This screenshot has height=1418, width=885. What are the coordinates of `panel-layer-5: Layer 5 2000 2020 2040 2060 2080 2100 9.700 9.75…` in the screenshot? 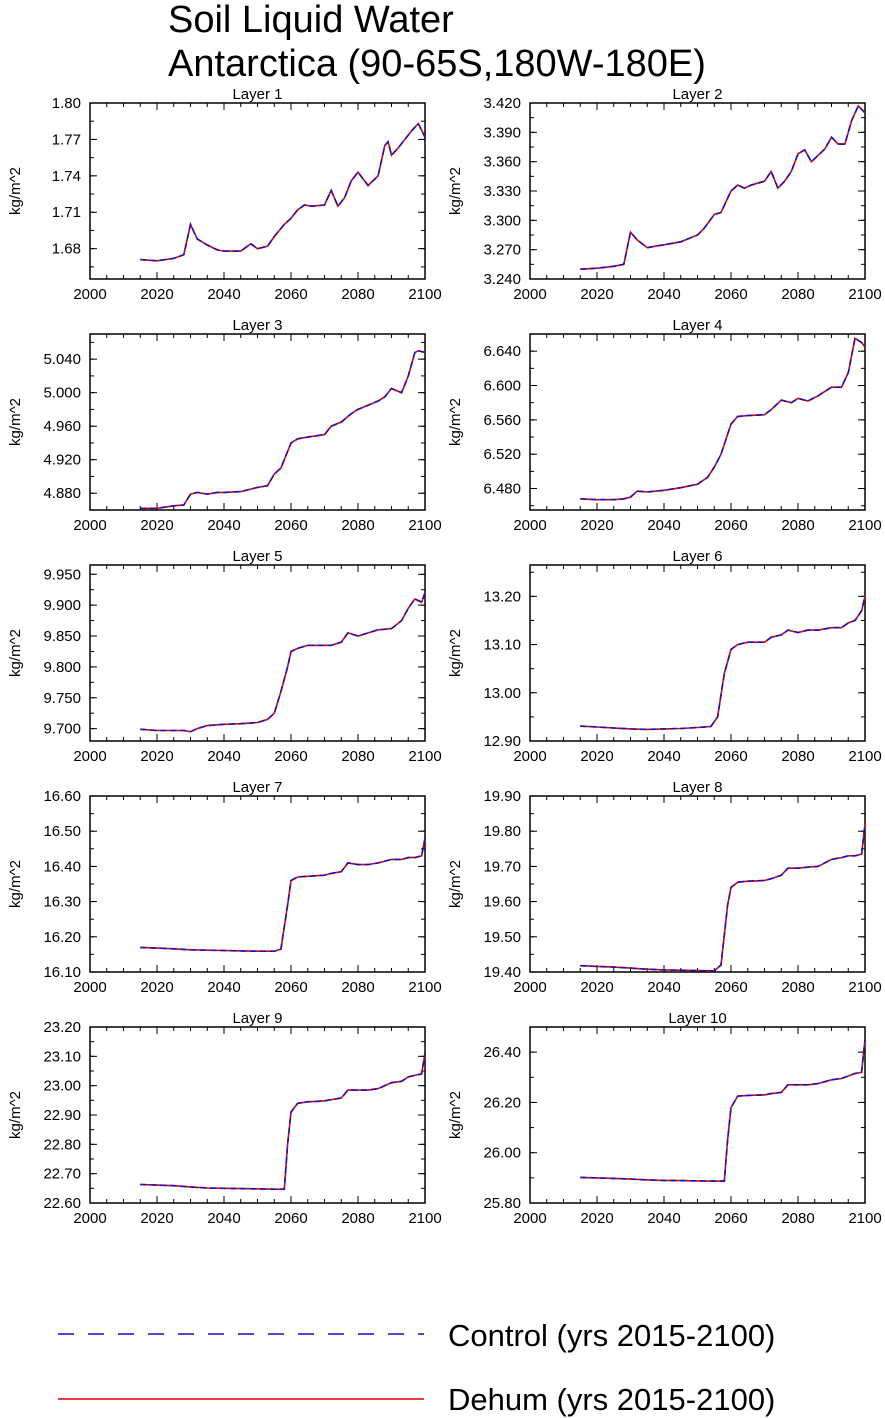 It's located at (224, 656).